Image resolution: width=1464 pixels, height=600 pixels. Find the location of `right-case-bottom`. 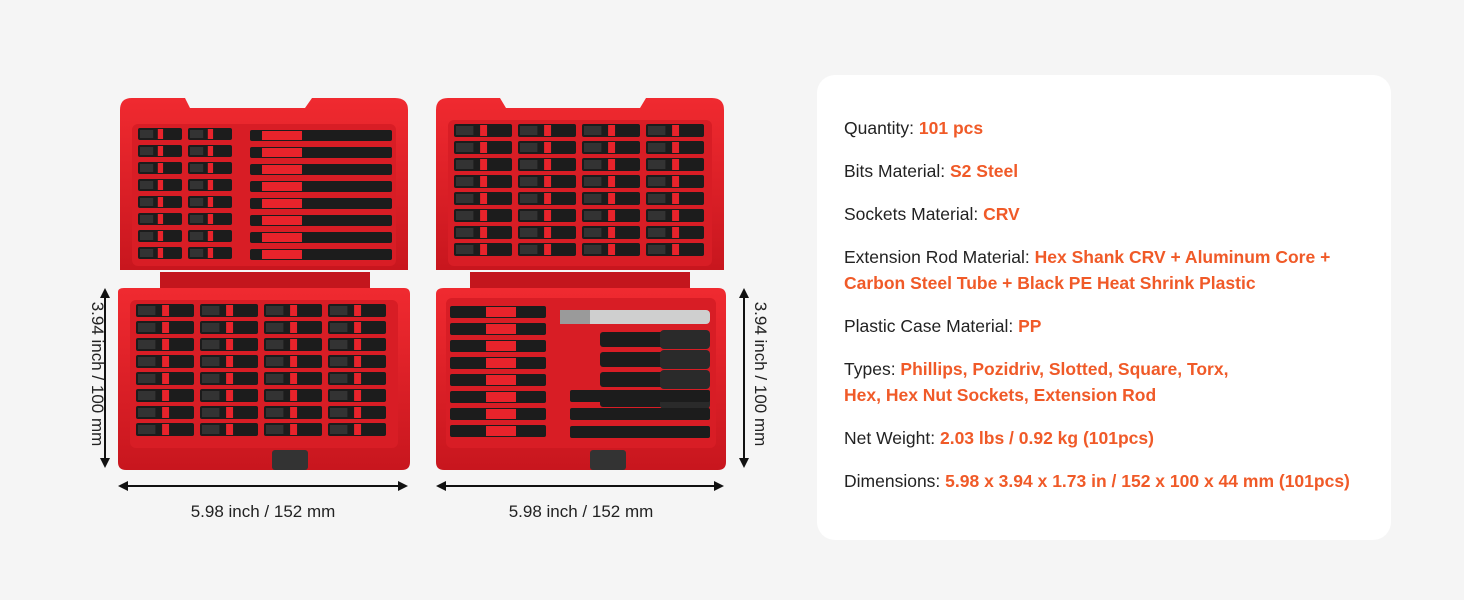

right-case-bottom is located at coordinates (581, 379).